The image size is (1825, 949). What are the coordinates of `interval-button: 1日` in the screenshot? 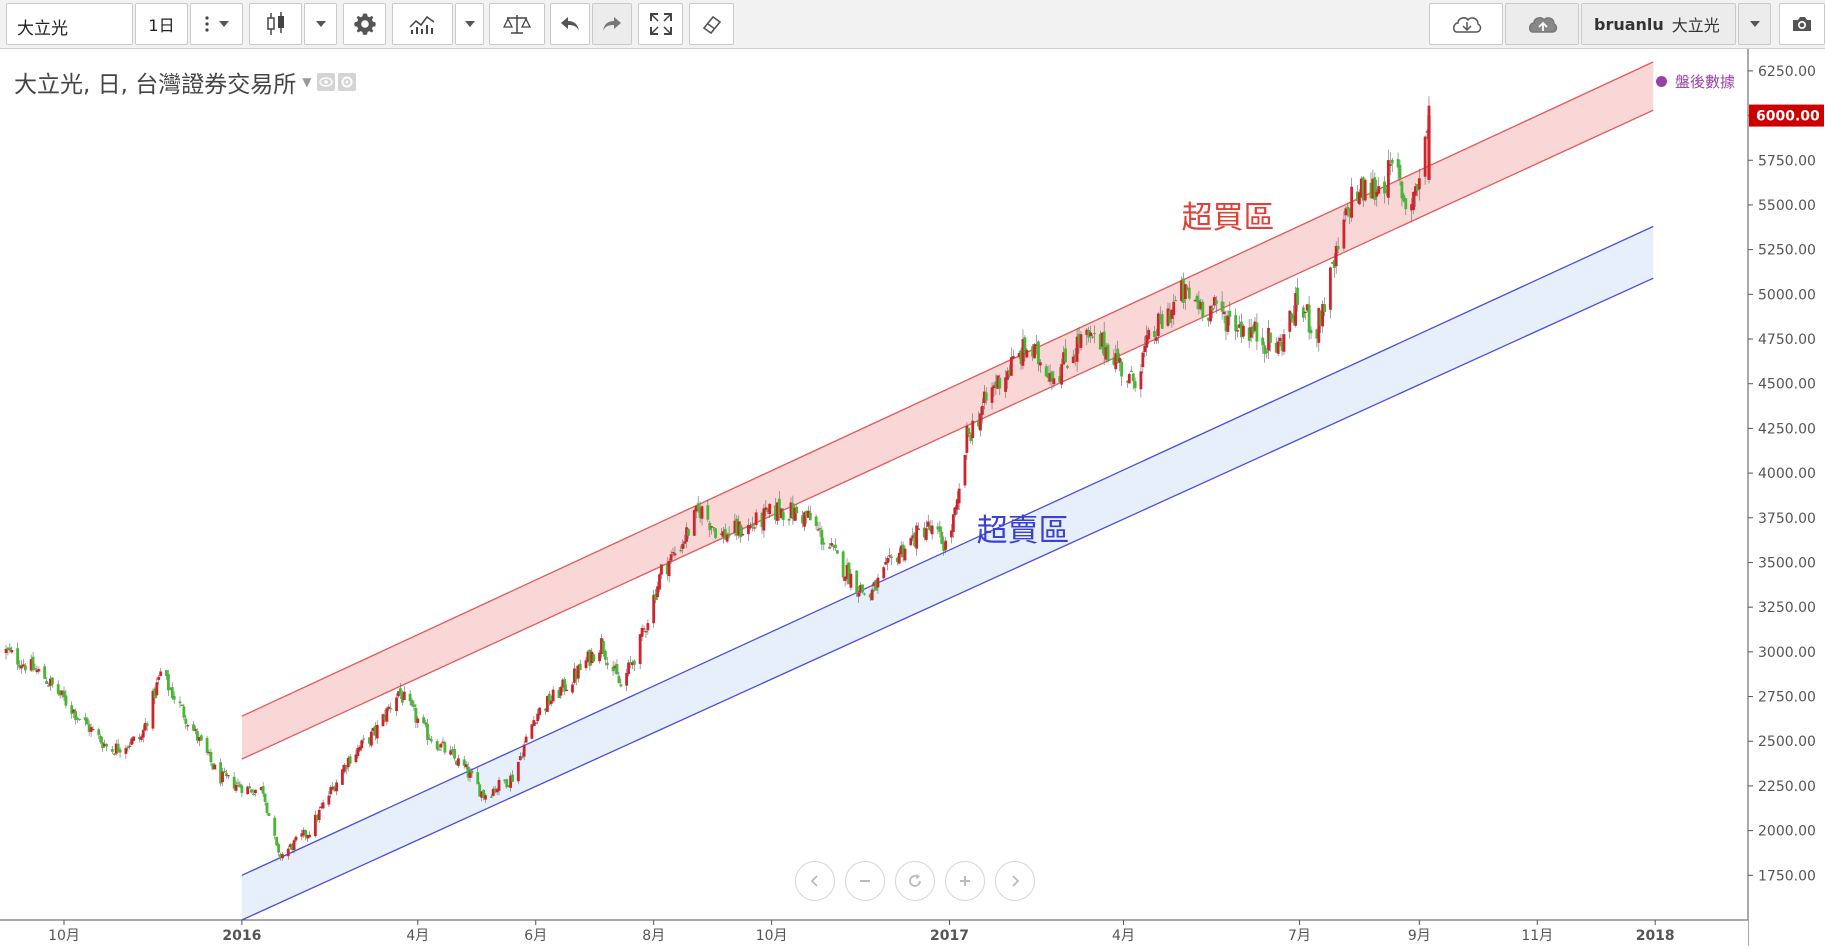 It's located at (161, 24).